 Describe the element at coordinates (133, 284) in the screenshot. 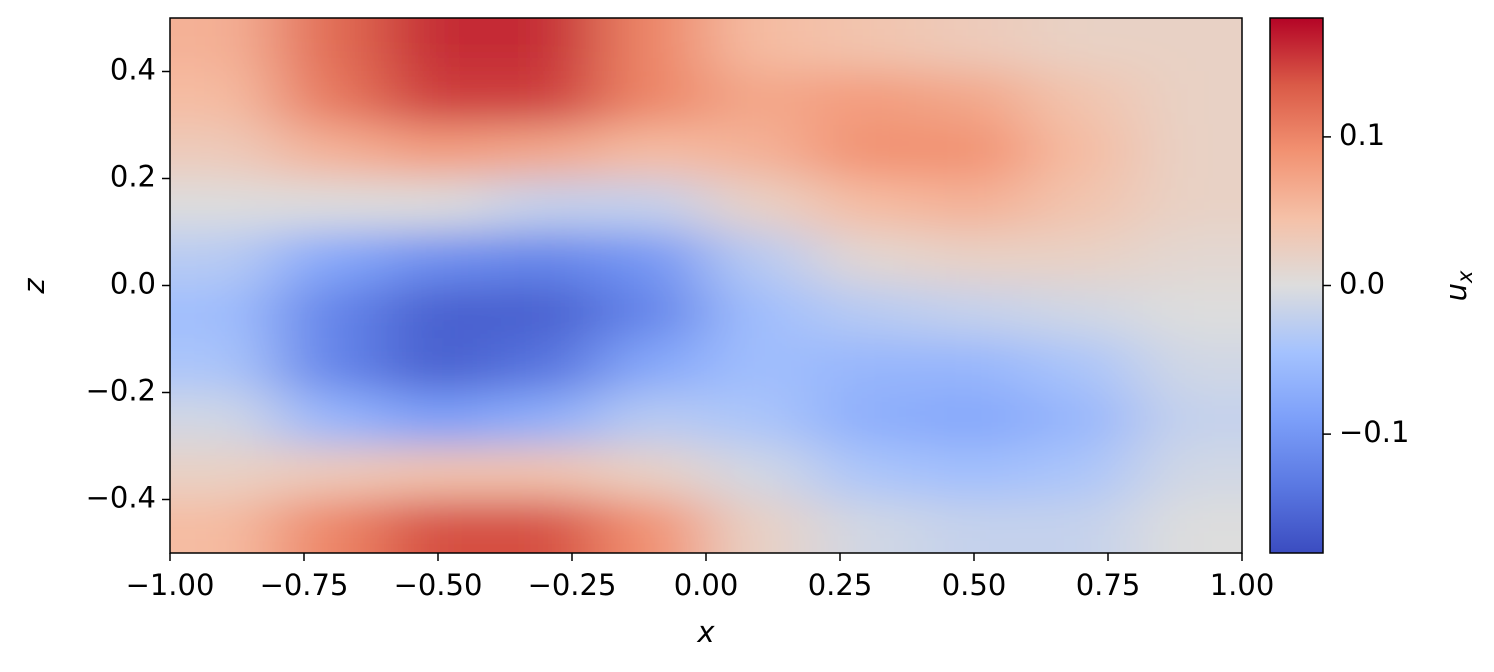

I see `y-tick-label: 0.0` at that location.